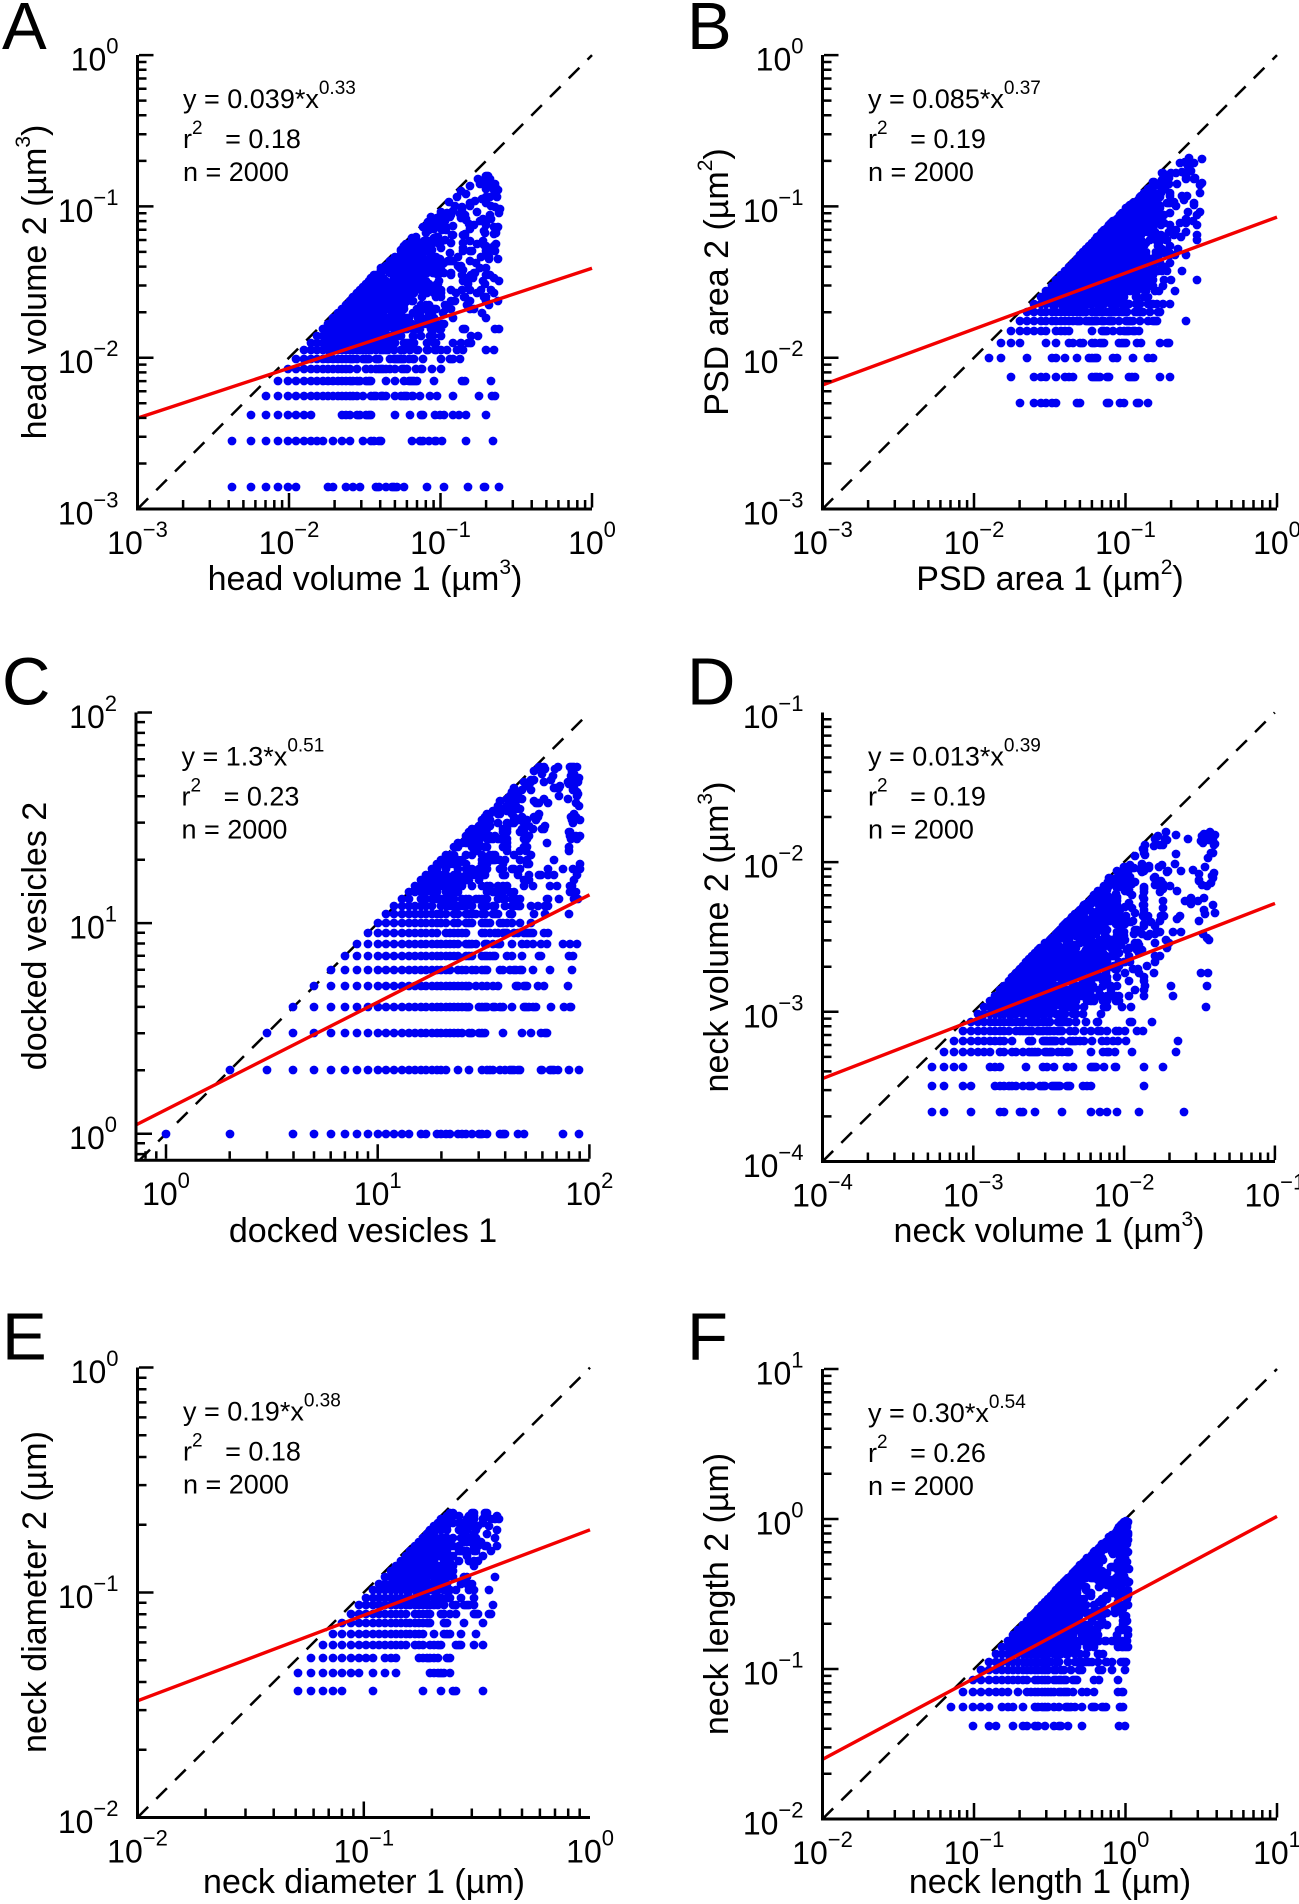 This screenshot has height=1904, width=1299. I want to click on svg-text: docked vesicles 1, so click(363, 1231).